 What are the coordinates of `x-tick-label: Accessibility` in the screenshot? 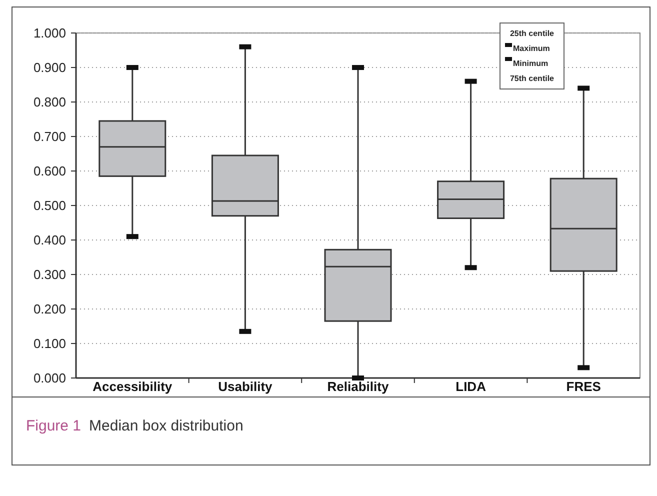 It's located at (132, 386).